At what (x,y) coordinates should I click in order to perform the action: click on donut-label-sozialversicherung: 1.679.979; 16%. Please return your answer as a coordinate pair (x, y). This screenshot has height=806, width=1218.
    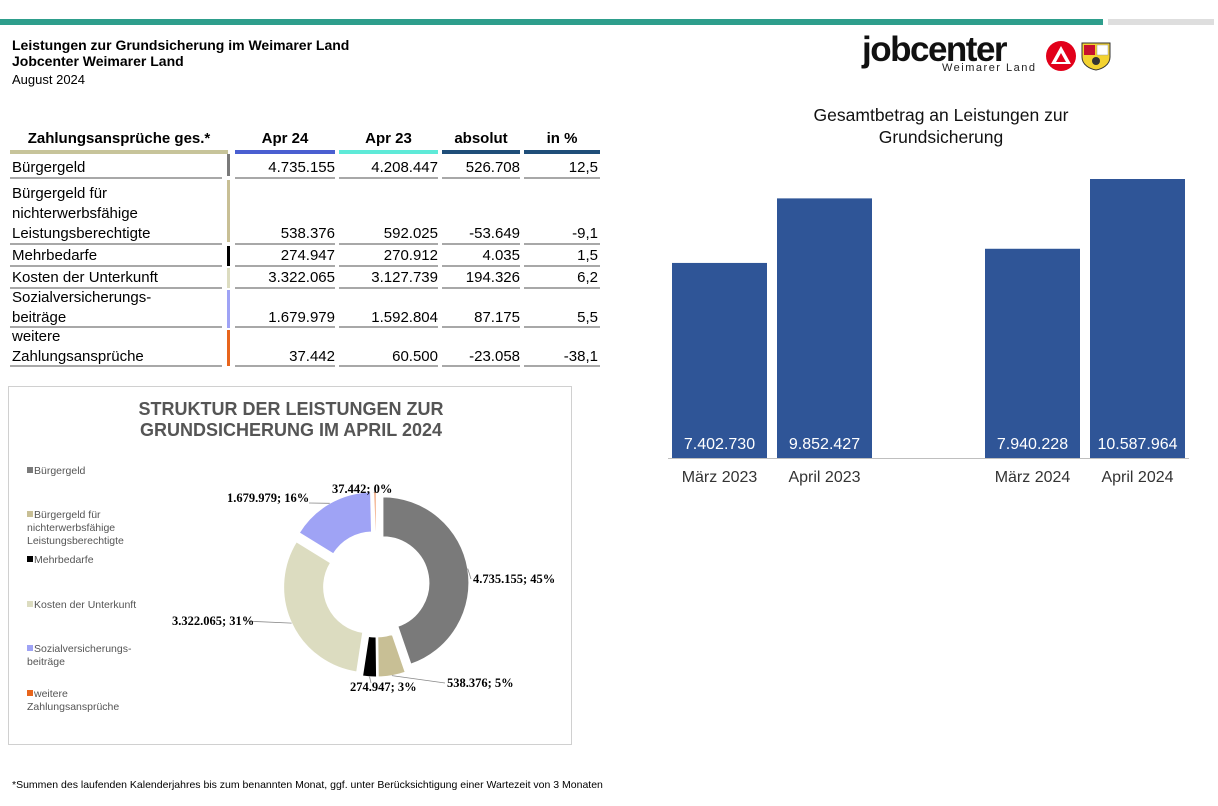
    Looking at the image, I should click on (268, 498).